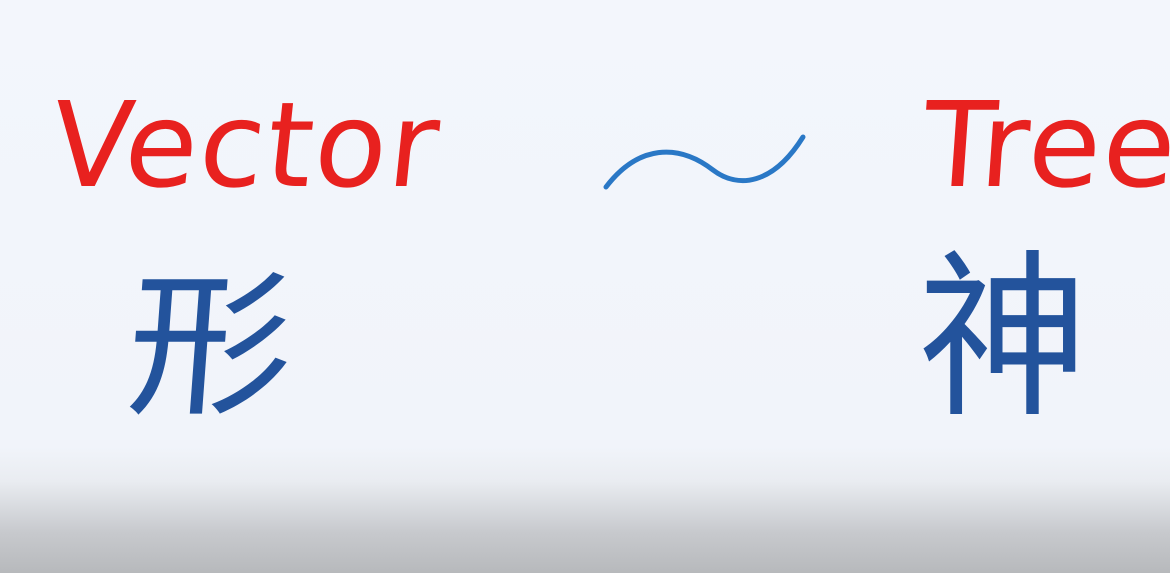 Image resolution: width=1170 pixels, height=573 pixels. I want to click on glyph-shen: 神, so click(1003, 339).